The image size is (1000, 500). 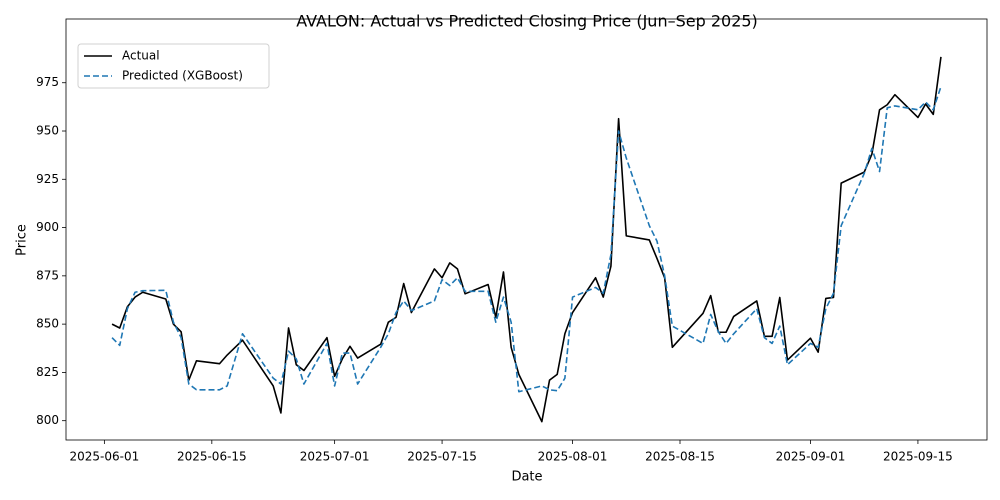 What do you see at coordinates (335, 457) in the screenshot?
I see `x-tick-label: 2025-07-01` at bounding box center [335, 457].